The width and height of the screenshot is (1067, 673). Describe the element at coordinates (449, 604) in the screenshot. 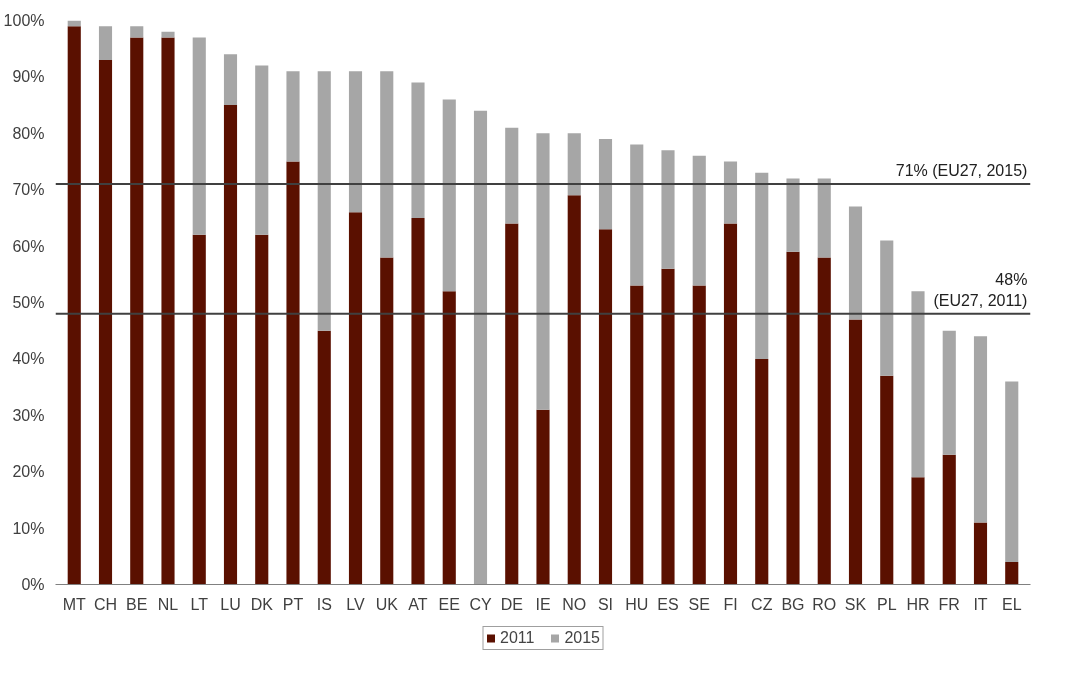

I see `x-tick-label: EE` at that location.